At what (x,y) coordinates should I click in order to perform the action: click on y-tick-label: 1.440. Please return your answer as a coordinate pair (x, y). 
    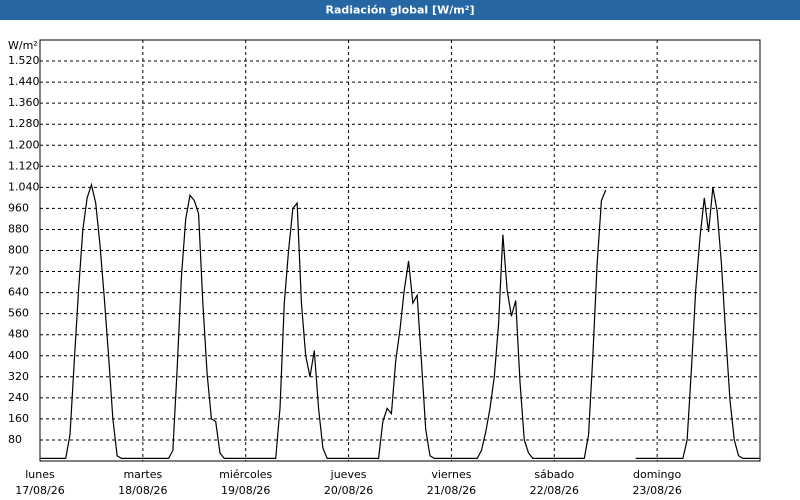
    Looking at the image, I should click on (24, 81).